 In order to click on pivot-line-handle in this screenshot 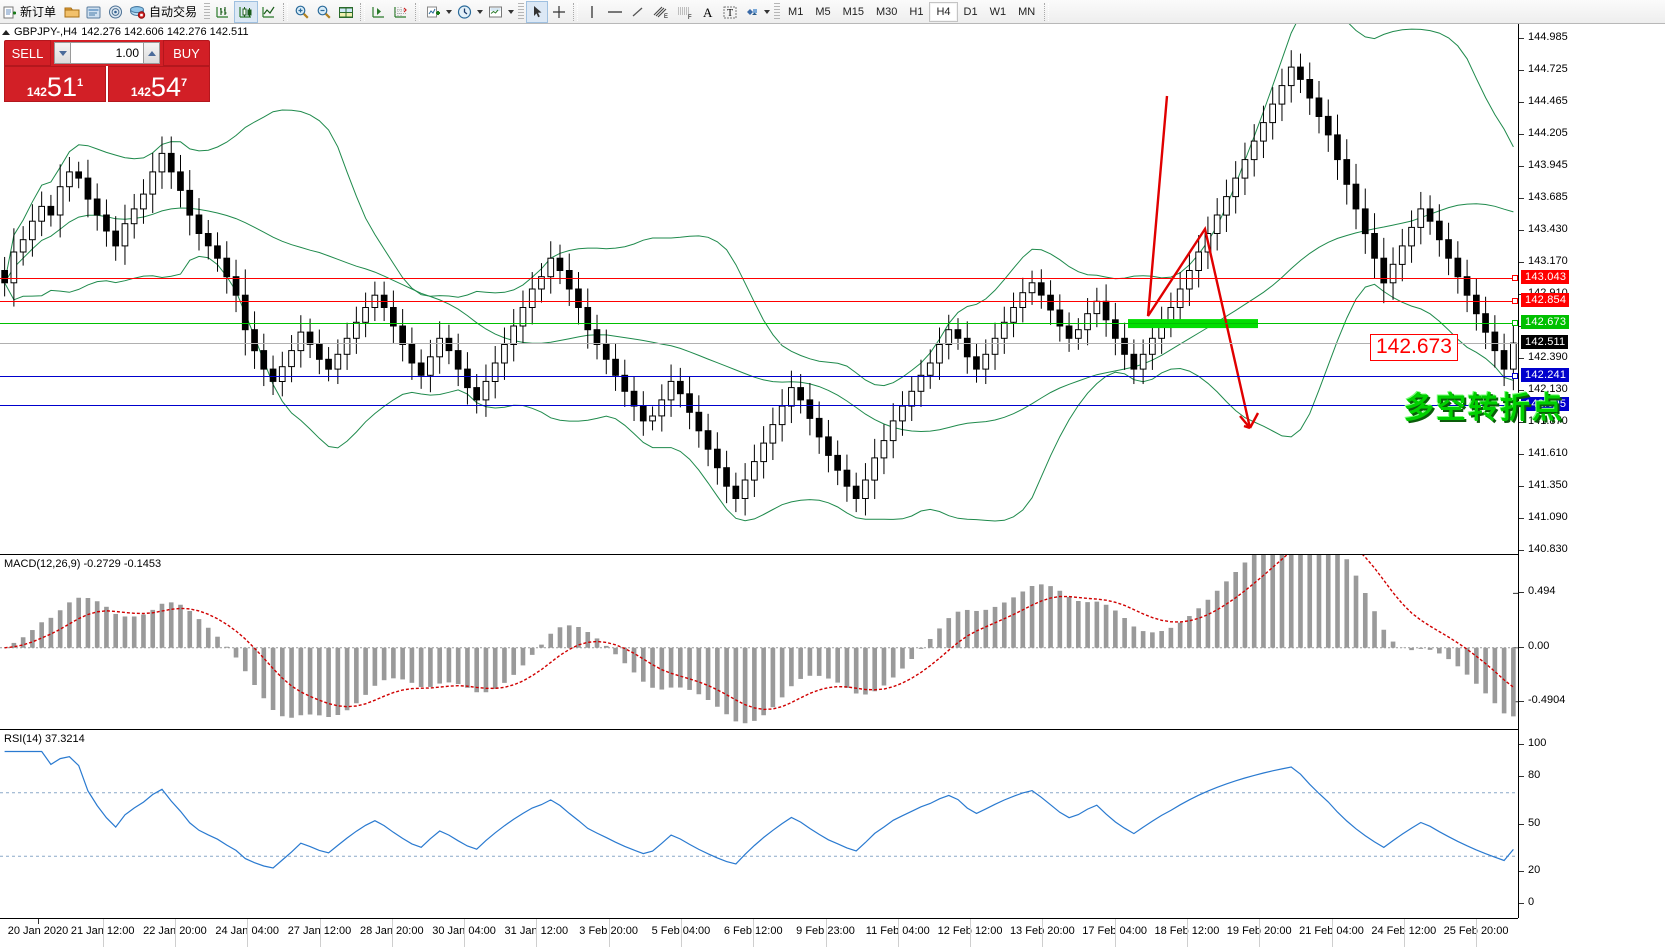, I will do `click(1515, 323)`.